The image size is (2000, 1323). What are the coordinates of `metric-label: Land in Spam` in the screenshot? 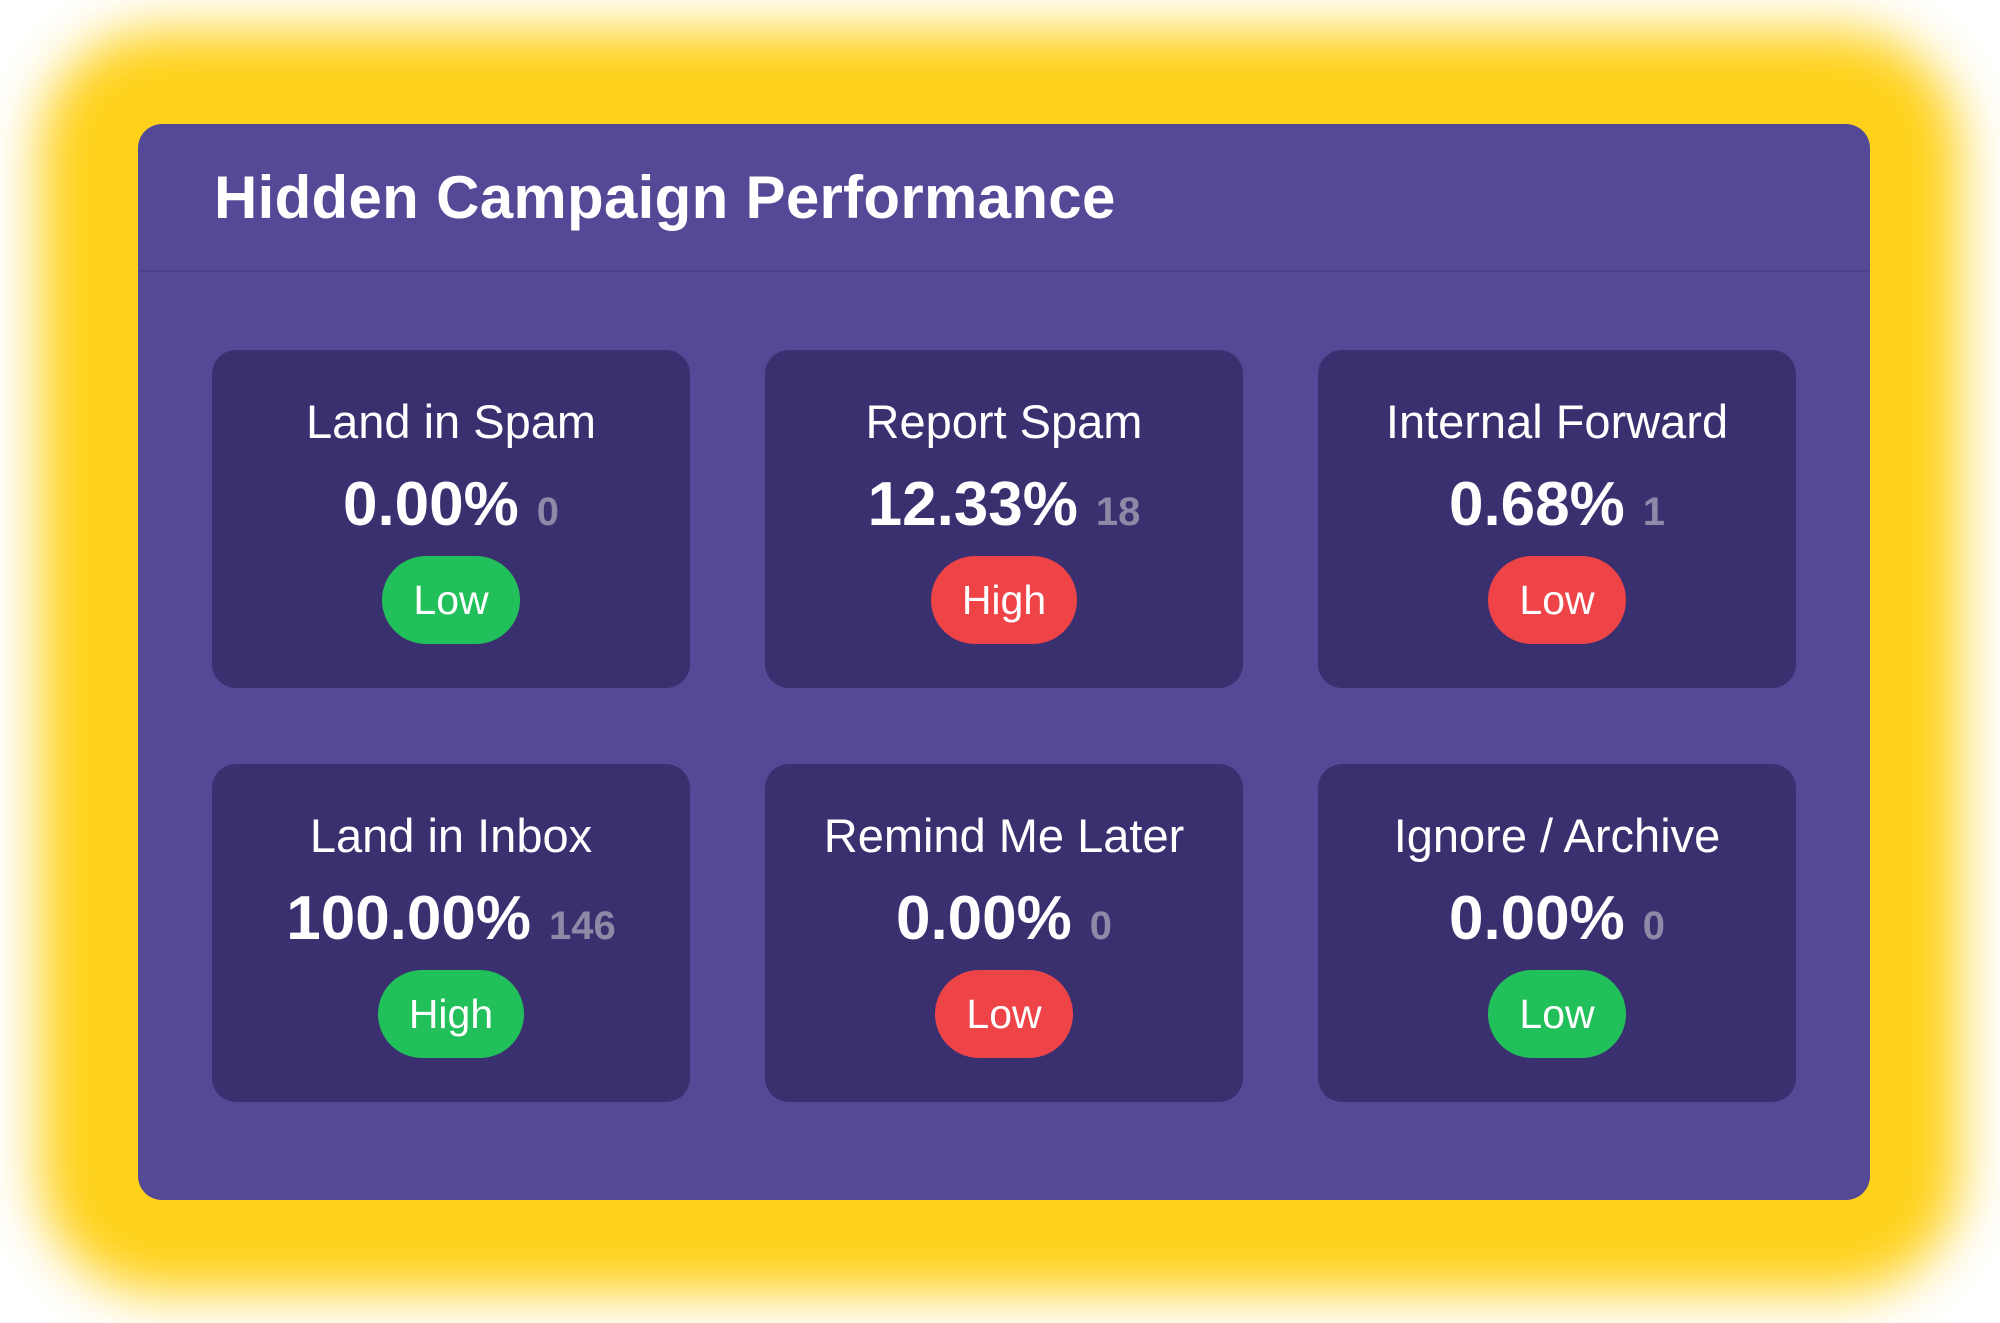 It's located at (451, 421).